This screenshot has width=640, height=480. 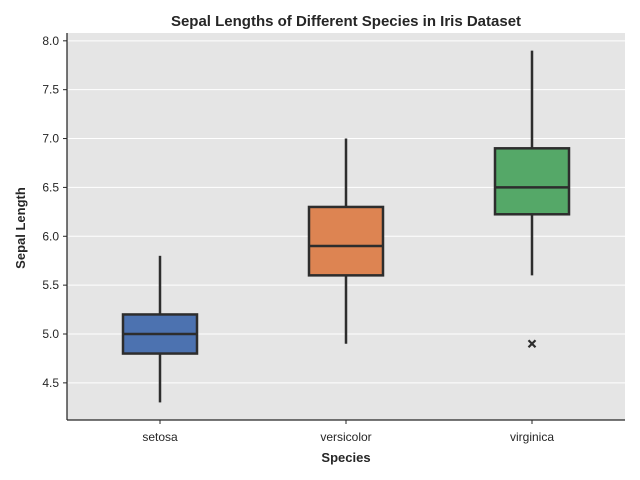 What do you see at coordinates (160, 329) in the screenshot?
I see `box-setosa` at bounding box center [160, 329].